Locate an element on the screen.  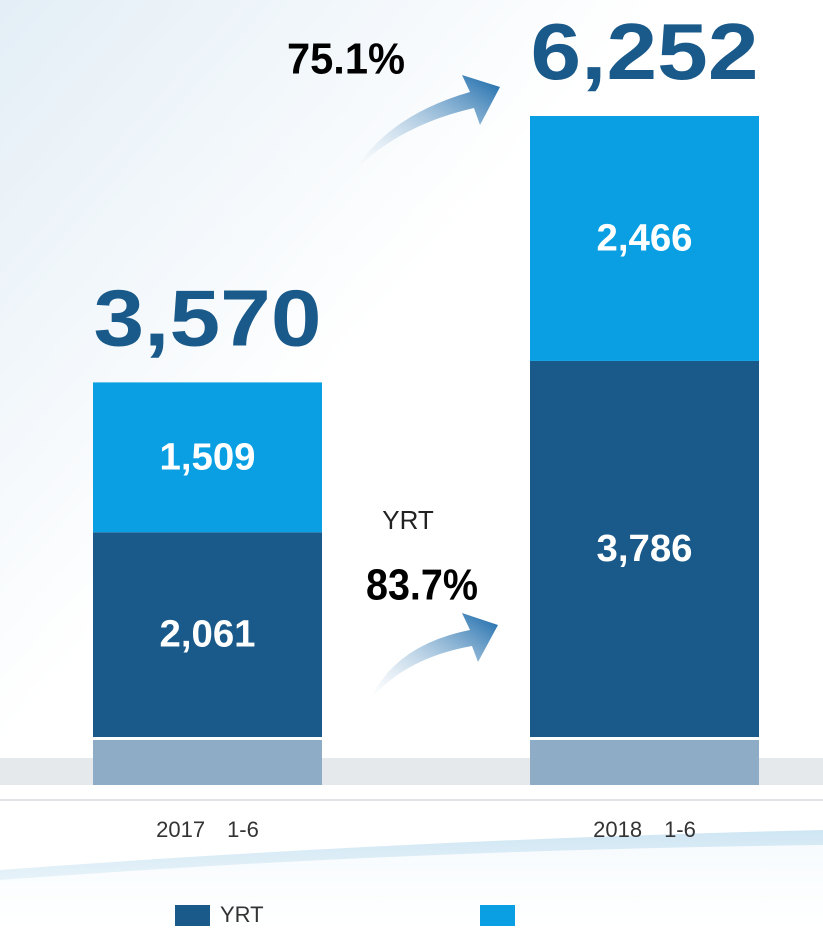
segment-label: 2,466 is located at coordinates (645, 239).